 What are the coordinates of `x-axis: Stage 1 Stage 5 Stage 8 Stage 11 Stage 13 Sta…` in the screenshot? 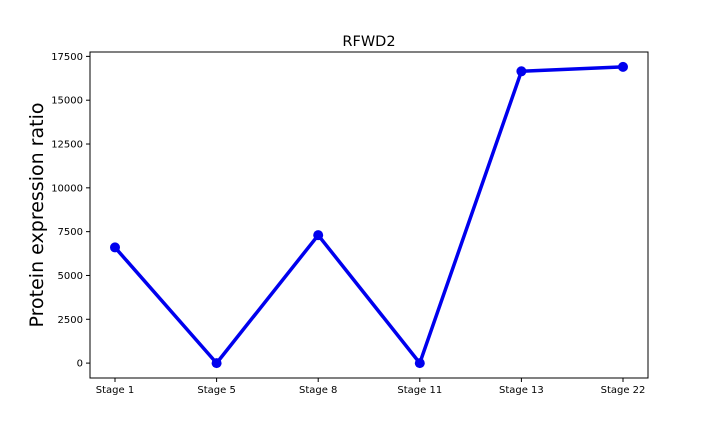 It's located at (371, 387).